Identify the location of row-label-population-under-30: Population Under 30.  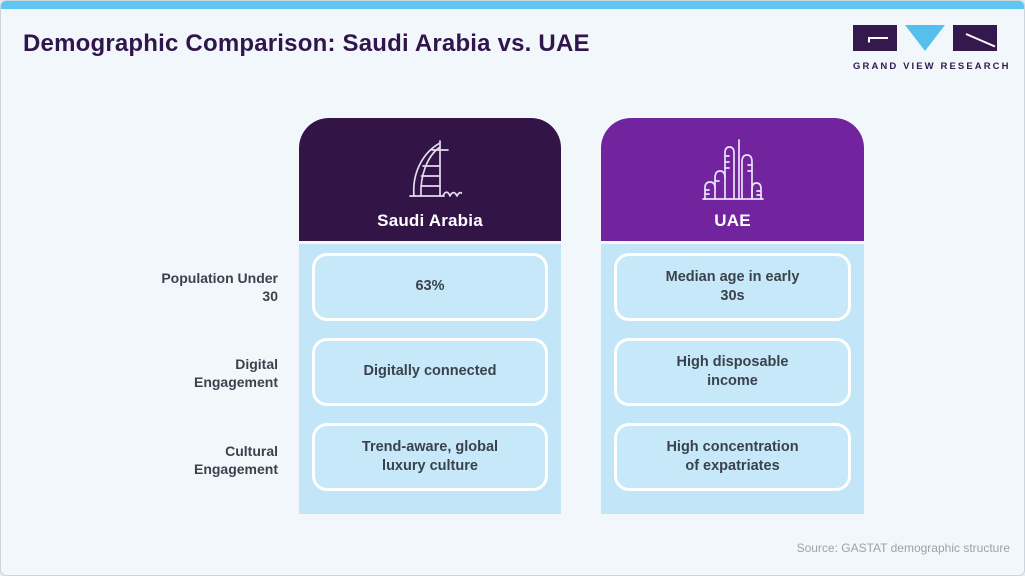
(219, 287).